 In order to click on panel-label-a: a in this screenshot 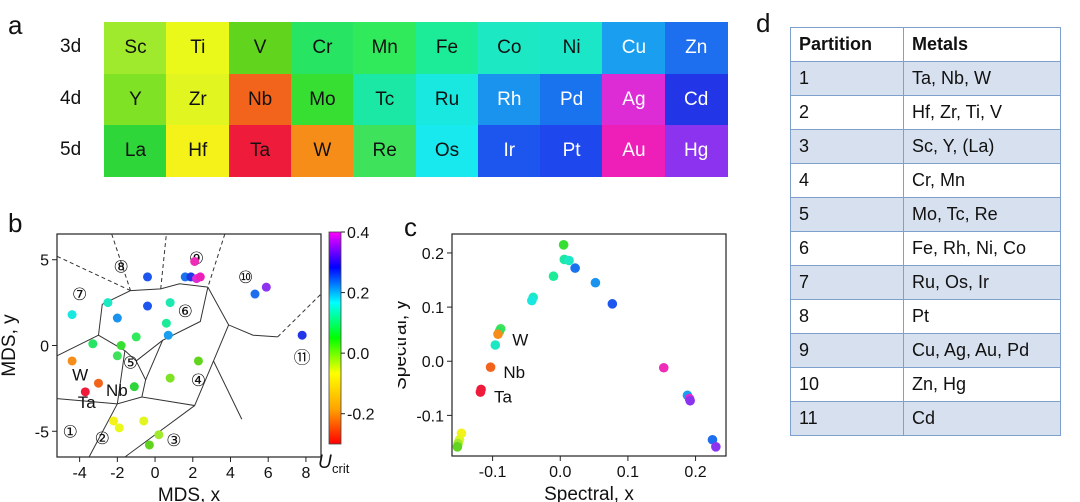, I will do `click(15, 25)`.